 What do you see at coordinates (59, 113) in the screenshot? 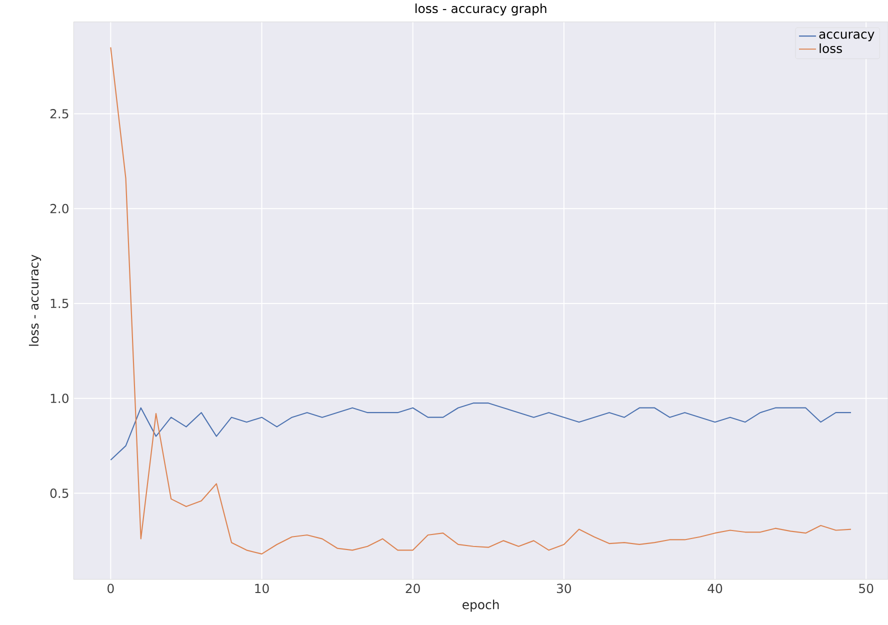
I see `y-tick-label: 2.5` at bounding box center [59, 113].